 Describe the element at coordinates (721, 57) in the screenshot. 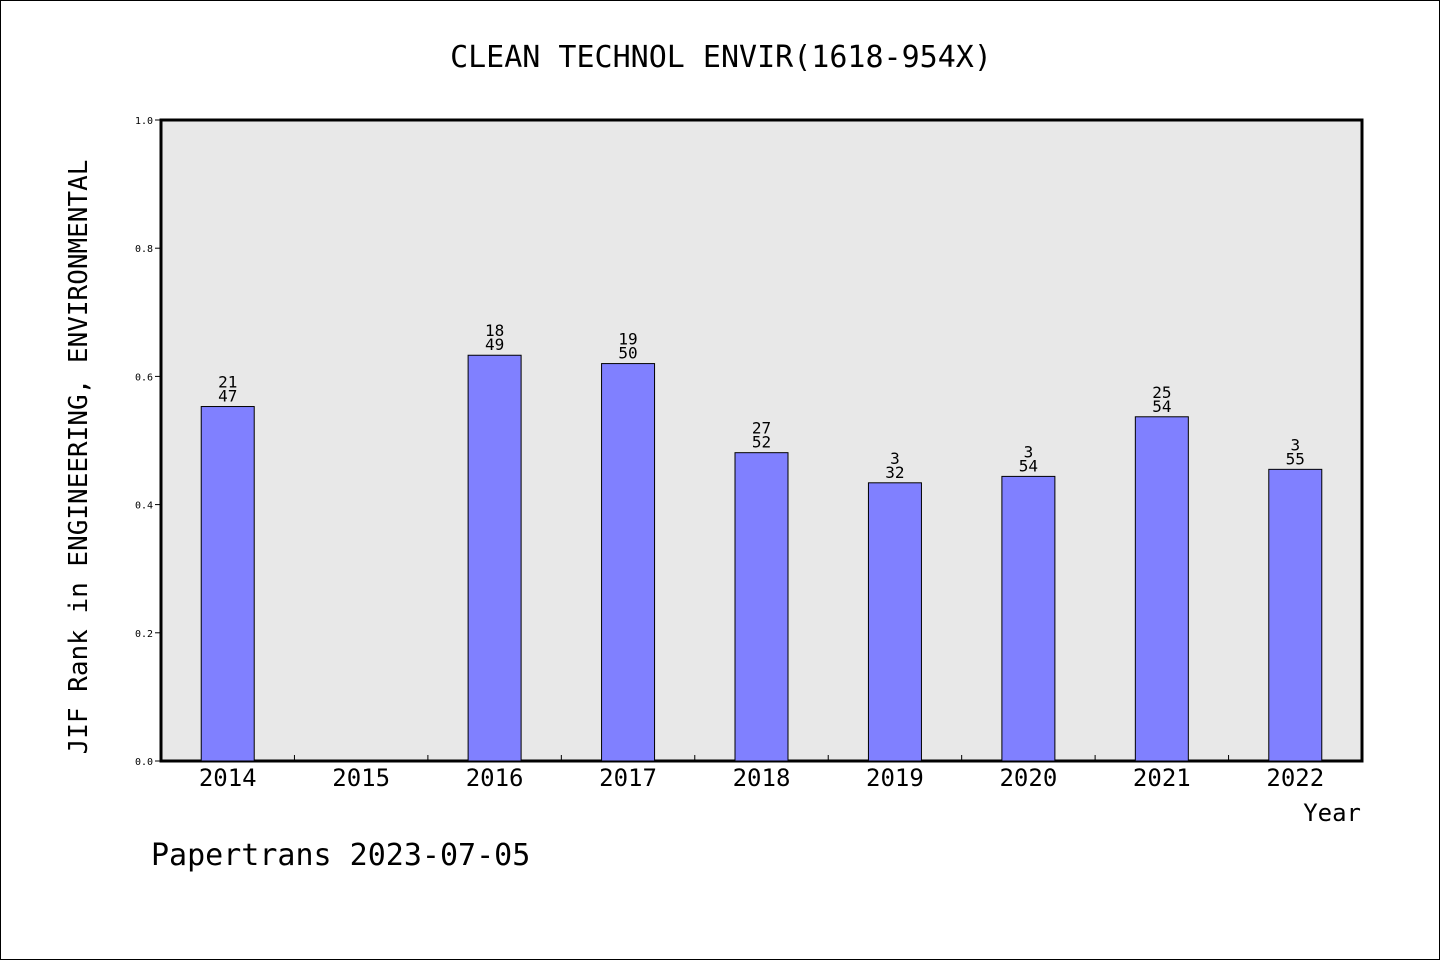

I see `chart-title: CLEAN TECHNOL ENVIR(1618-954X)` at that location.